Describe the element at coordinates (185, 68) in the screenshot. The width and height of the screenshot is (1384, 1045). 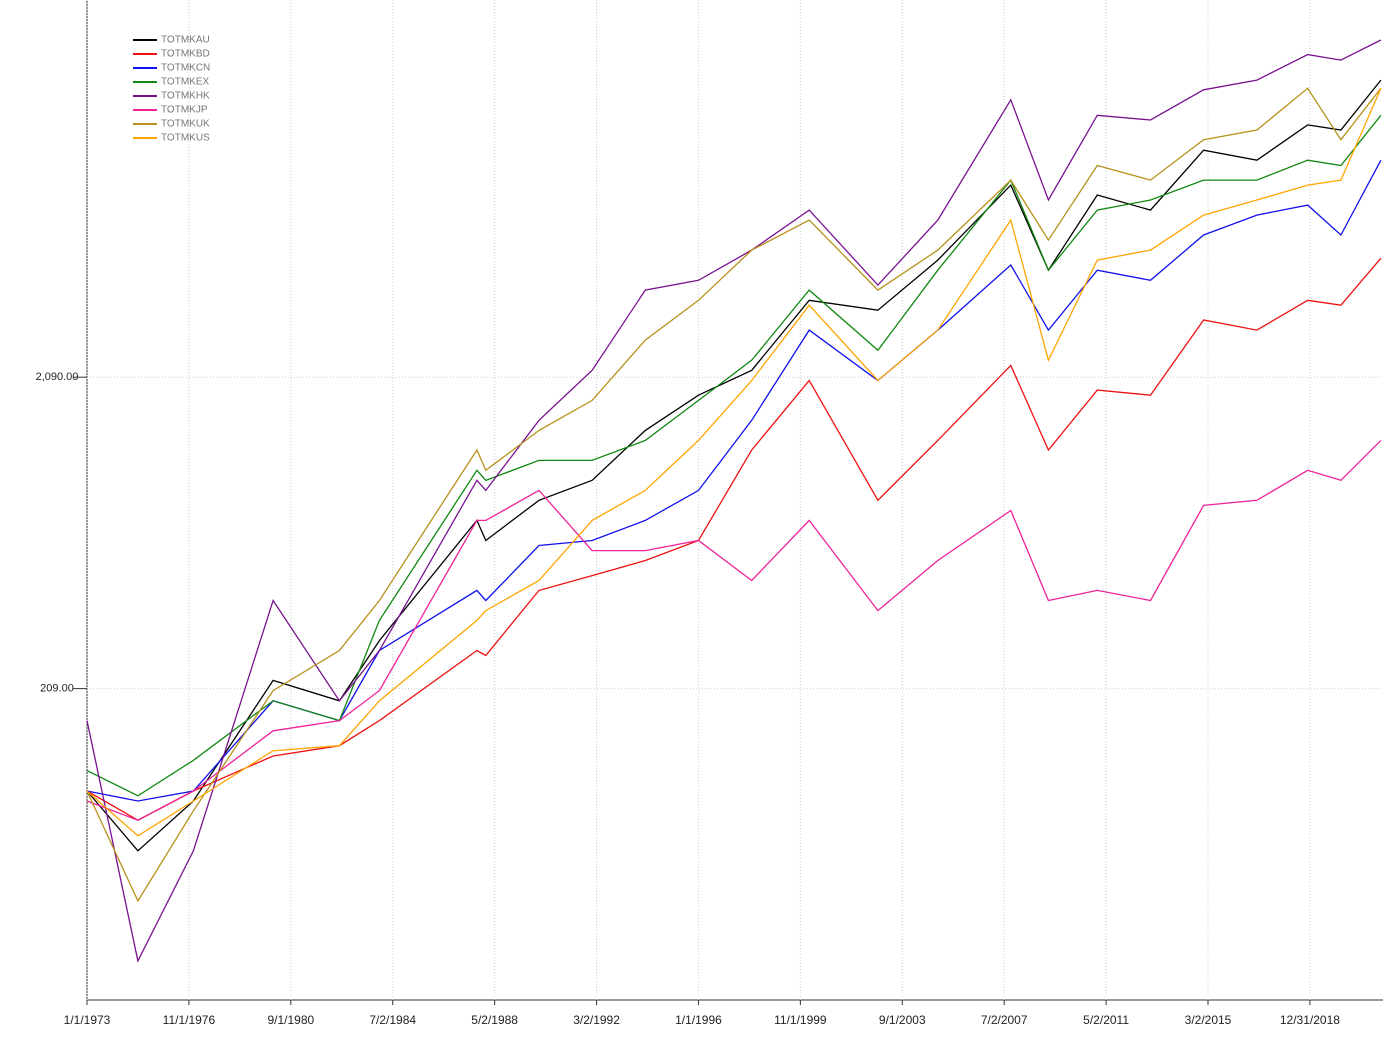
I see `legend-label: TOTMKCN` at that location.